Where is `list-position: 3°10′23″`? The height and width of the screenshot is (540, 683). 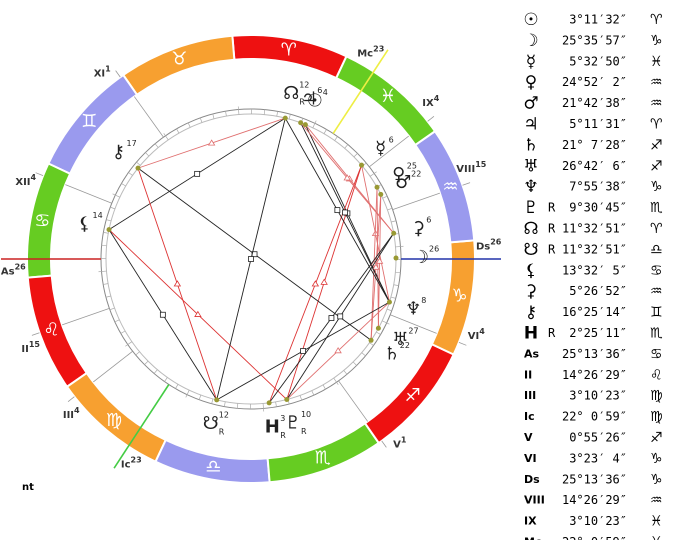
list-position: 3°10′23″ is located at coordinates (598, 396).